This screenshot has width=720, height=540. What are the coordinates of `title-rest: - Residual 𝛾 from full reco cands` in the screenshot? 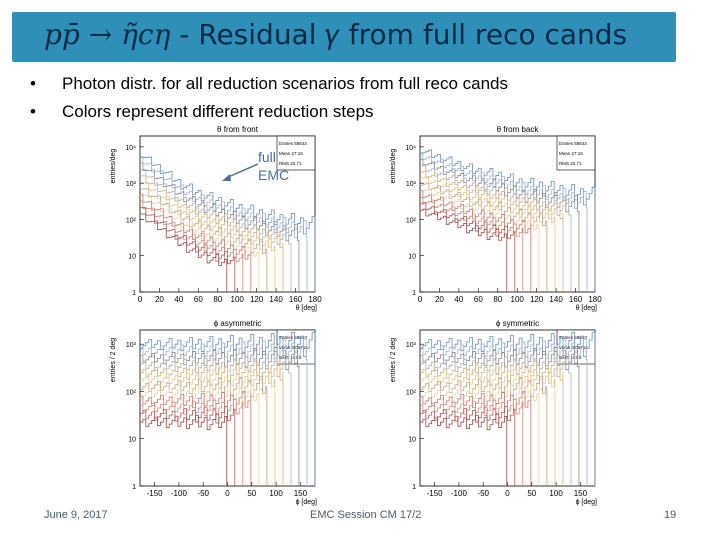 It's located at (399, 34).